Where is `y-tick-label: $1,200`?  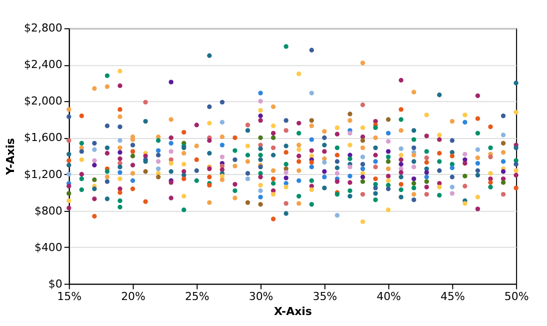 y-tick-label: $1,200 is located at coordinates (43, 174).